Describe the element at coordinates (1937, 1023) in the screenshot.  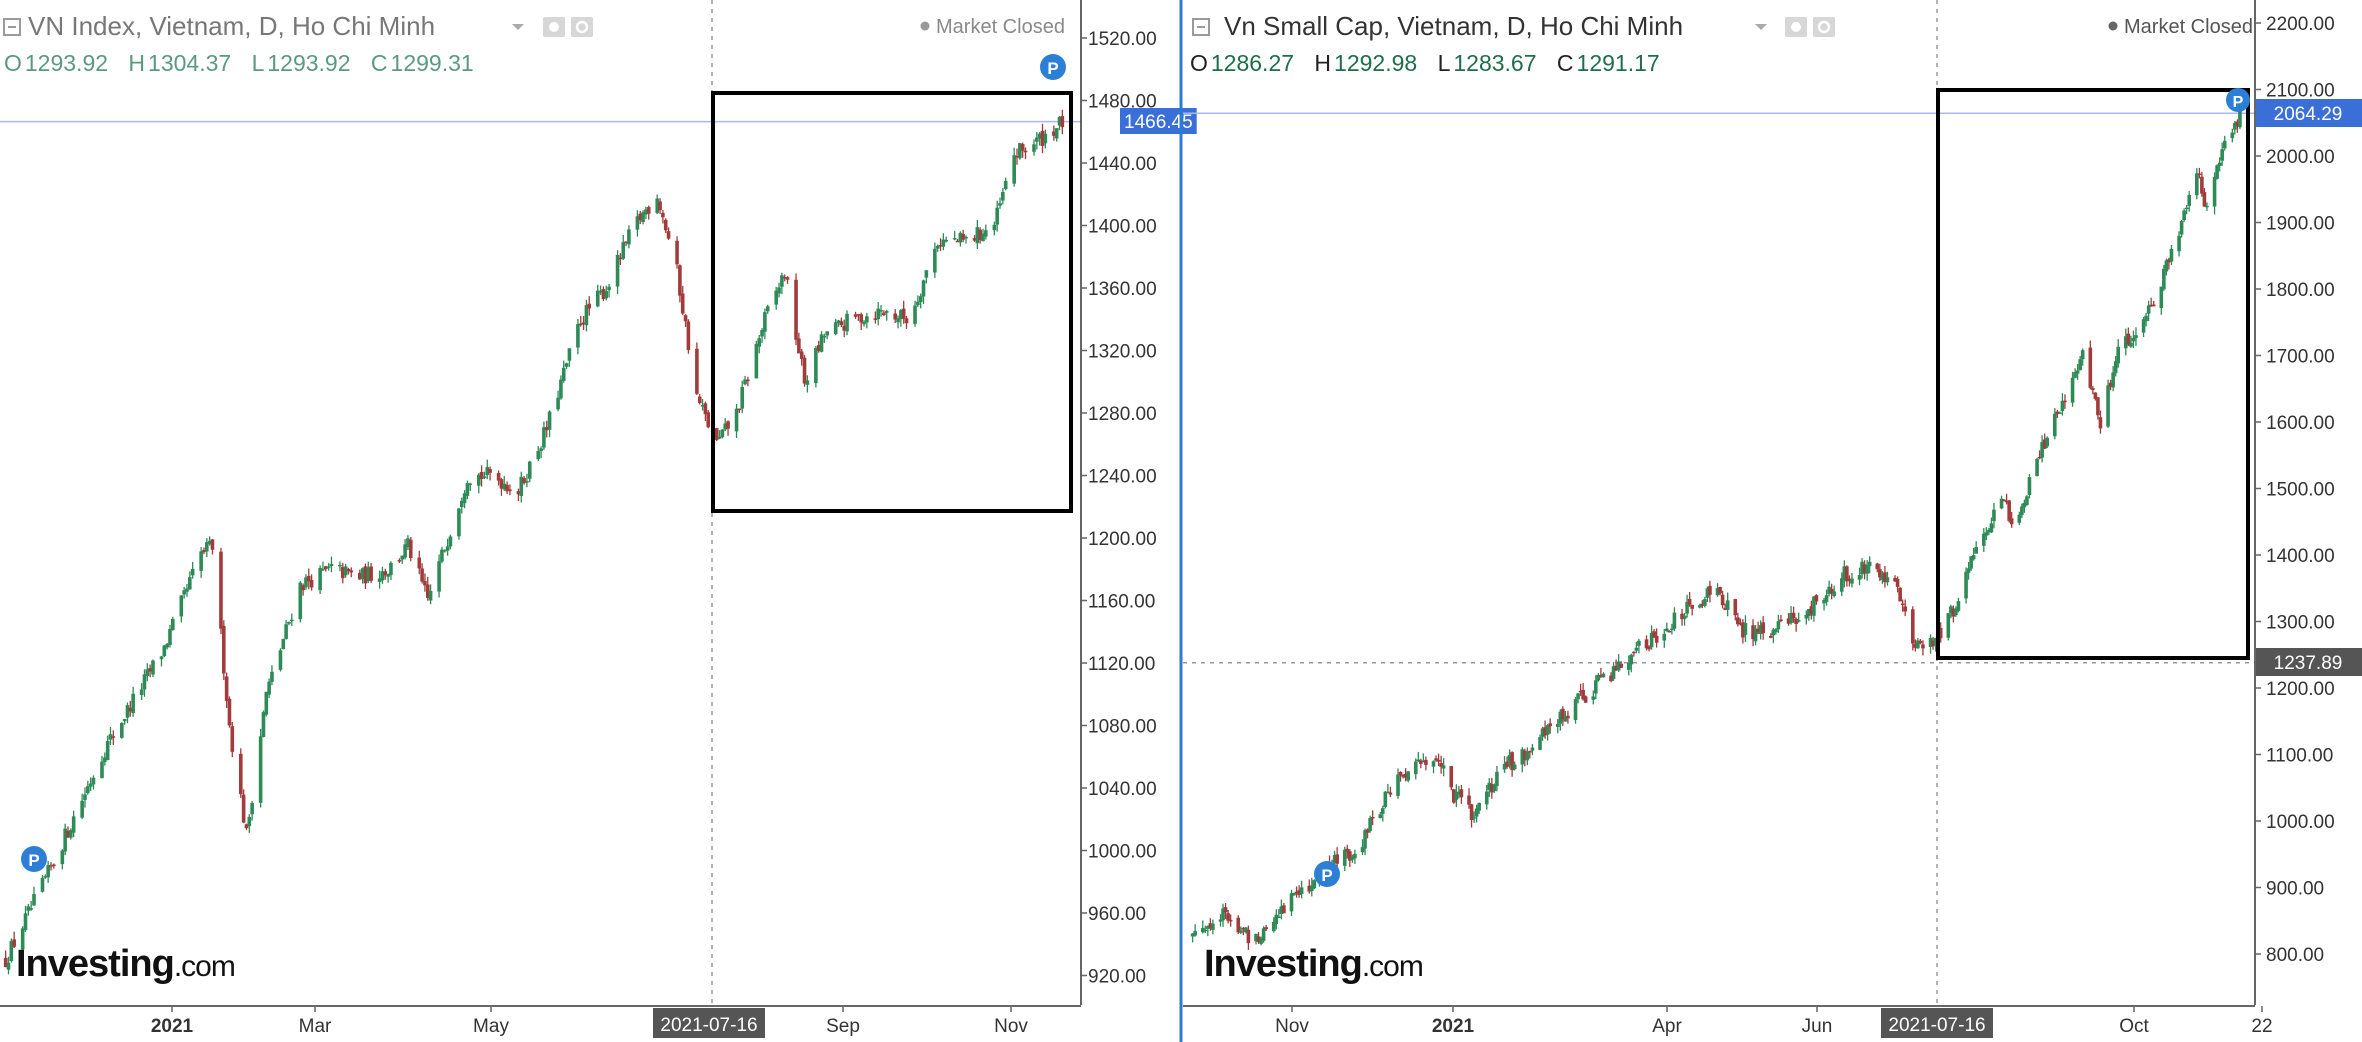
I see `date-tag-bg` at that location.